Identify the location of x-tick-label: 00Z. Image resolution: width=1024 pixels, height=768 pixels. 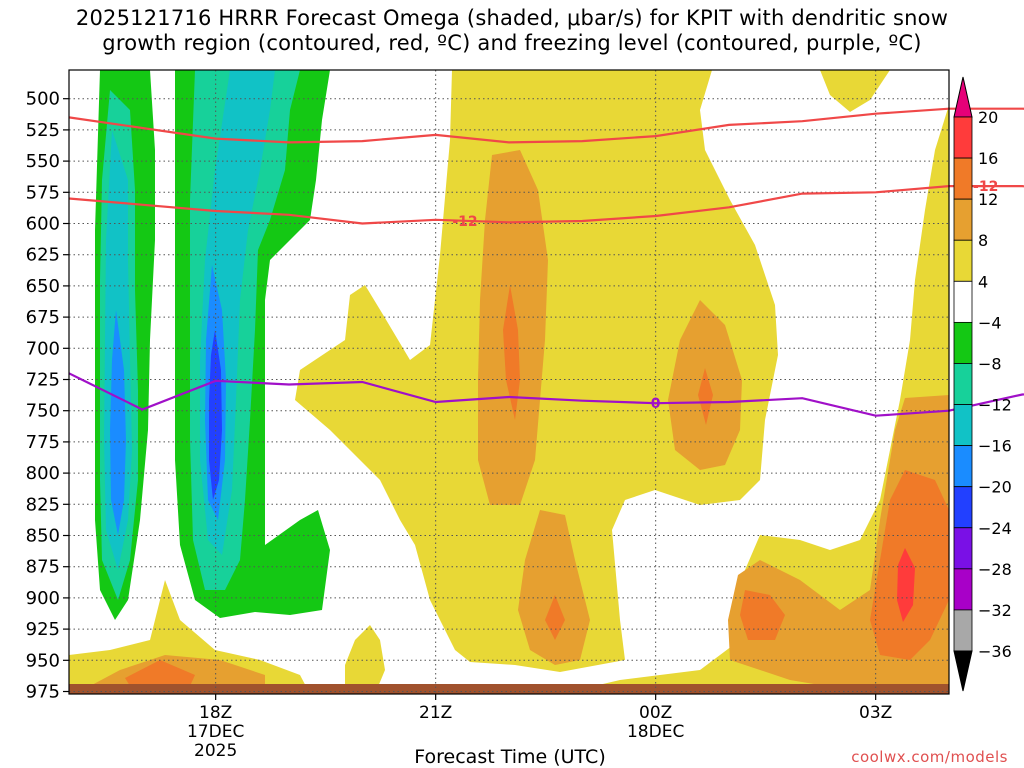
(655, 713).